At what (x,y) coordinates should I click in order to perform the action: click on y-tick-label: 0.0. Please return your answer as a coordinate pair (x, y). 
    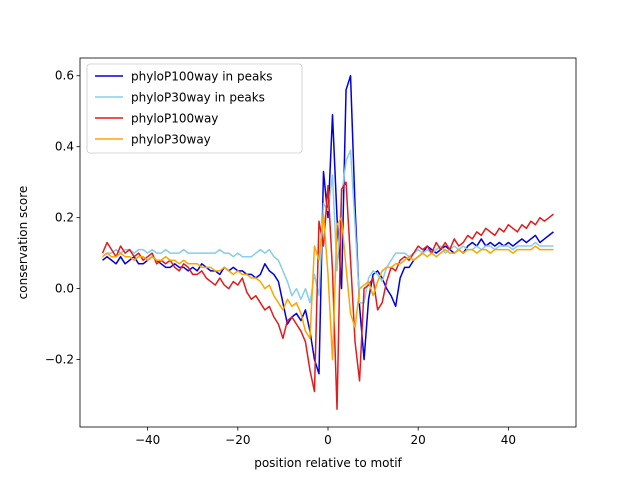
    Looking at the image, I should click on (64, 289).